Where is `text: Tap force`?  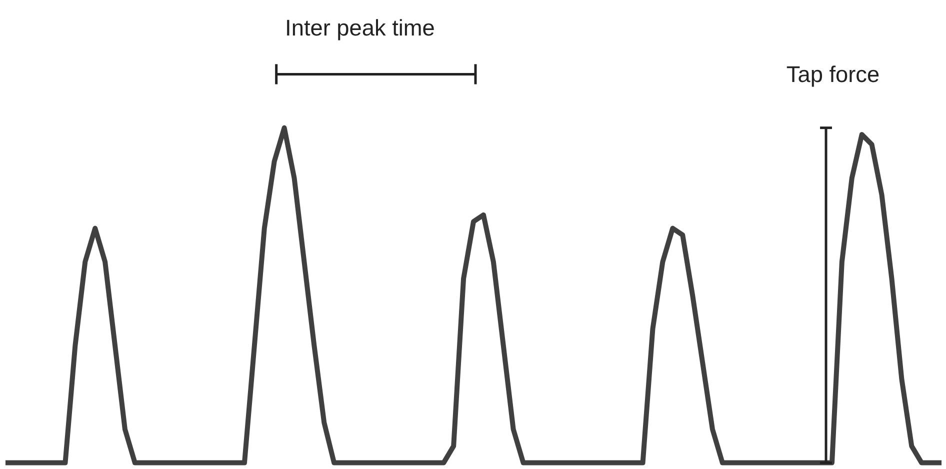
text: Tap force is located at coordinates (833, 74).